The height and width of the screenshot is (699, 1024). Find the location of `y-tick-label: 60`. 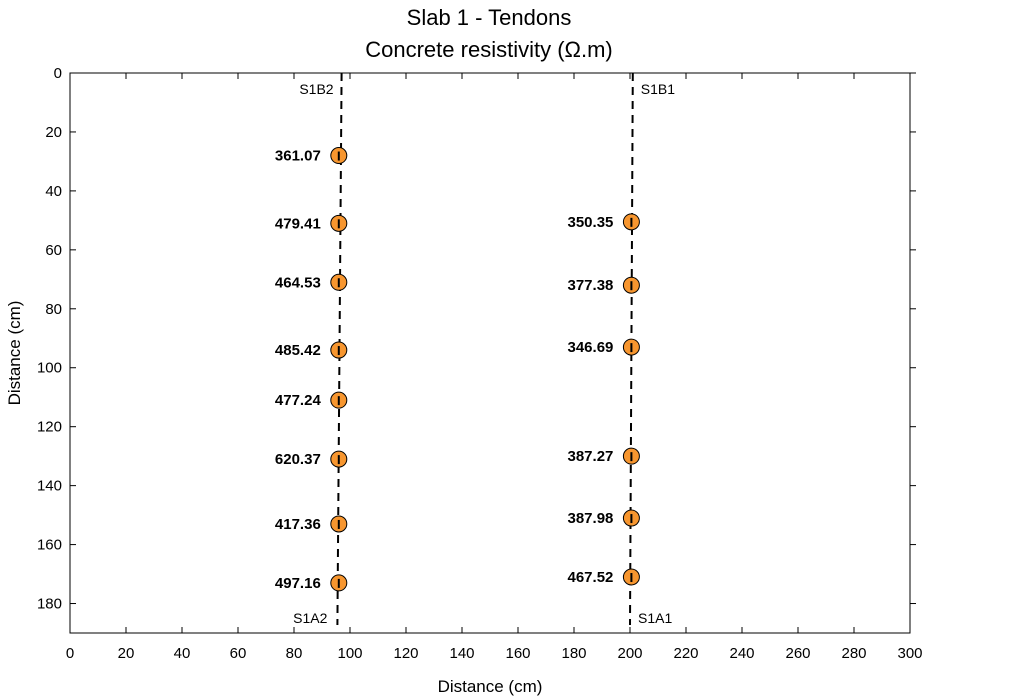

y-tick-label: 60 is located at coordinates (53, 250).